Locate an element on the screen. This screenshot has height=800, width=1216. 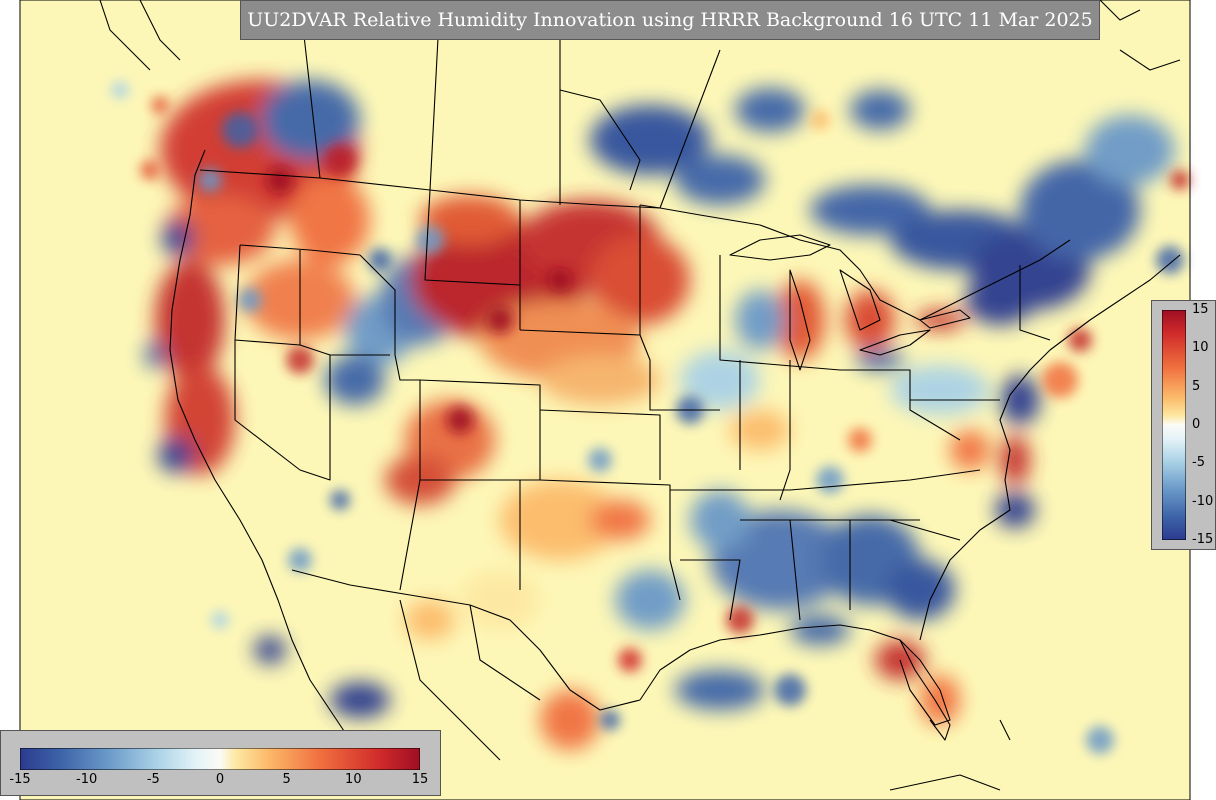
west-coast is located at coordinates (270, 465).